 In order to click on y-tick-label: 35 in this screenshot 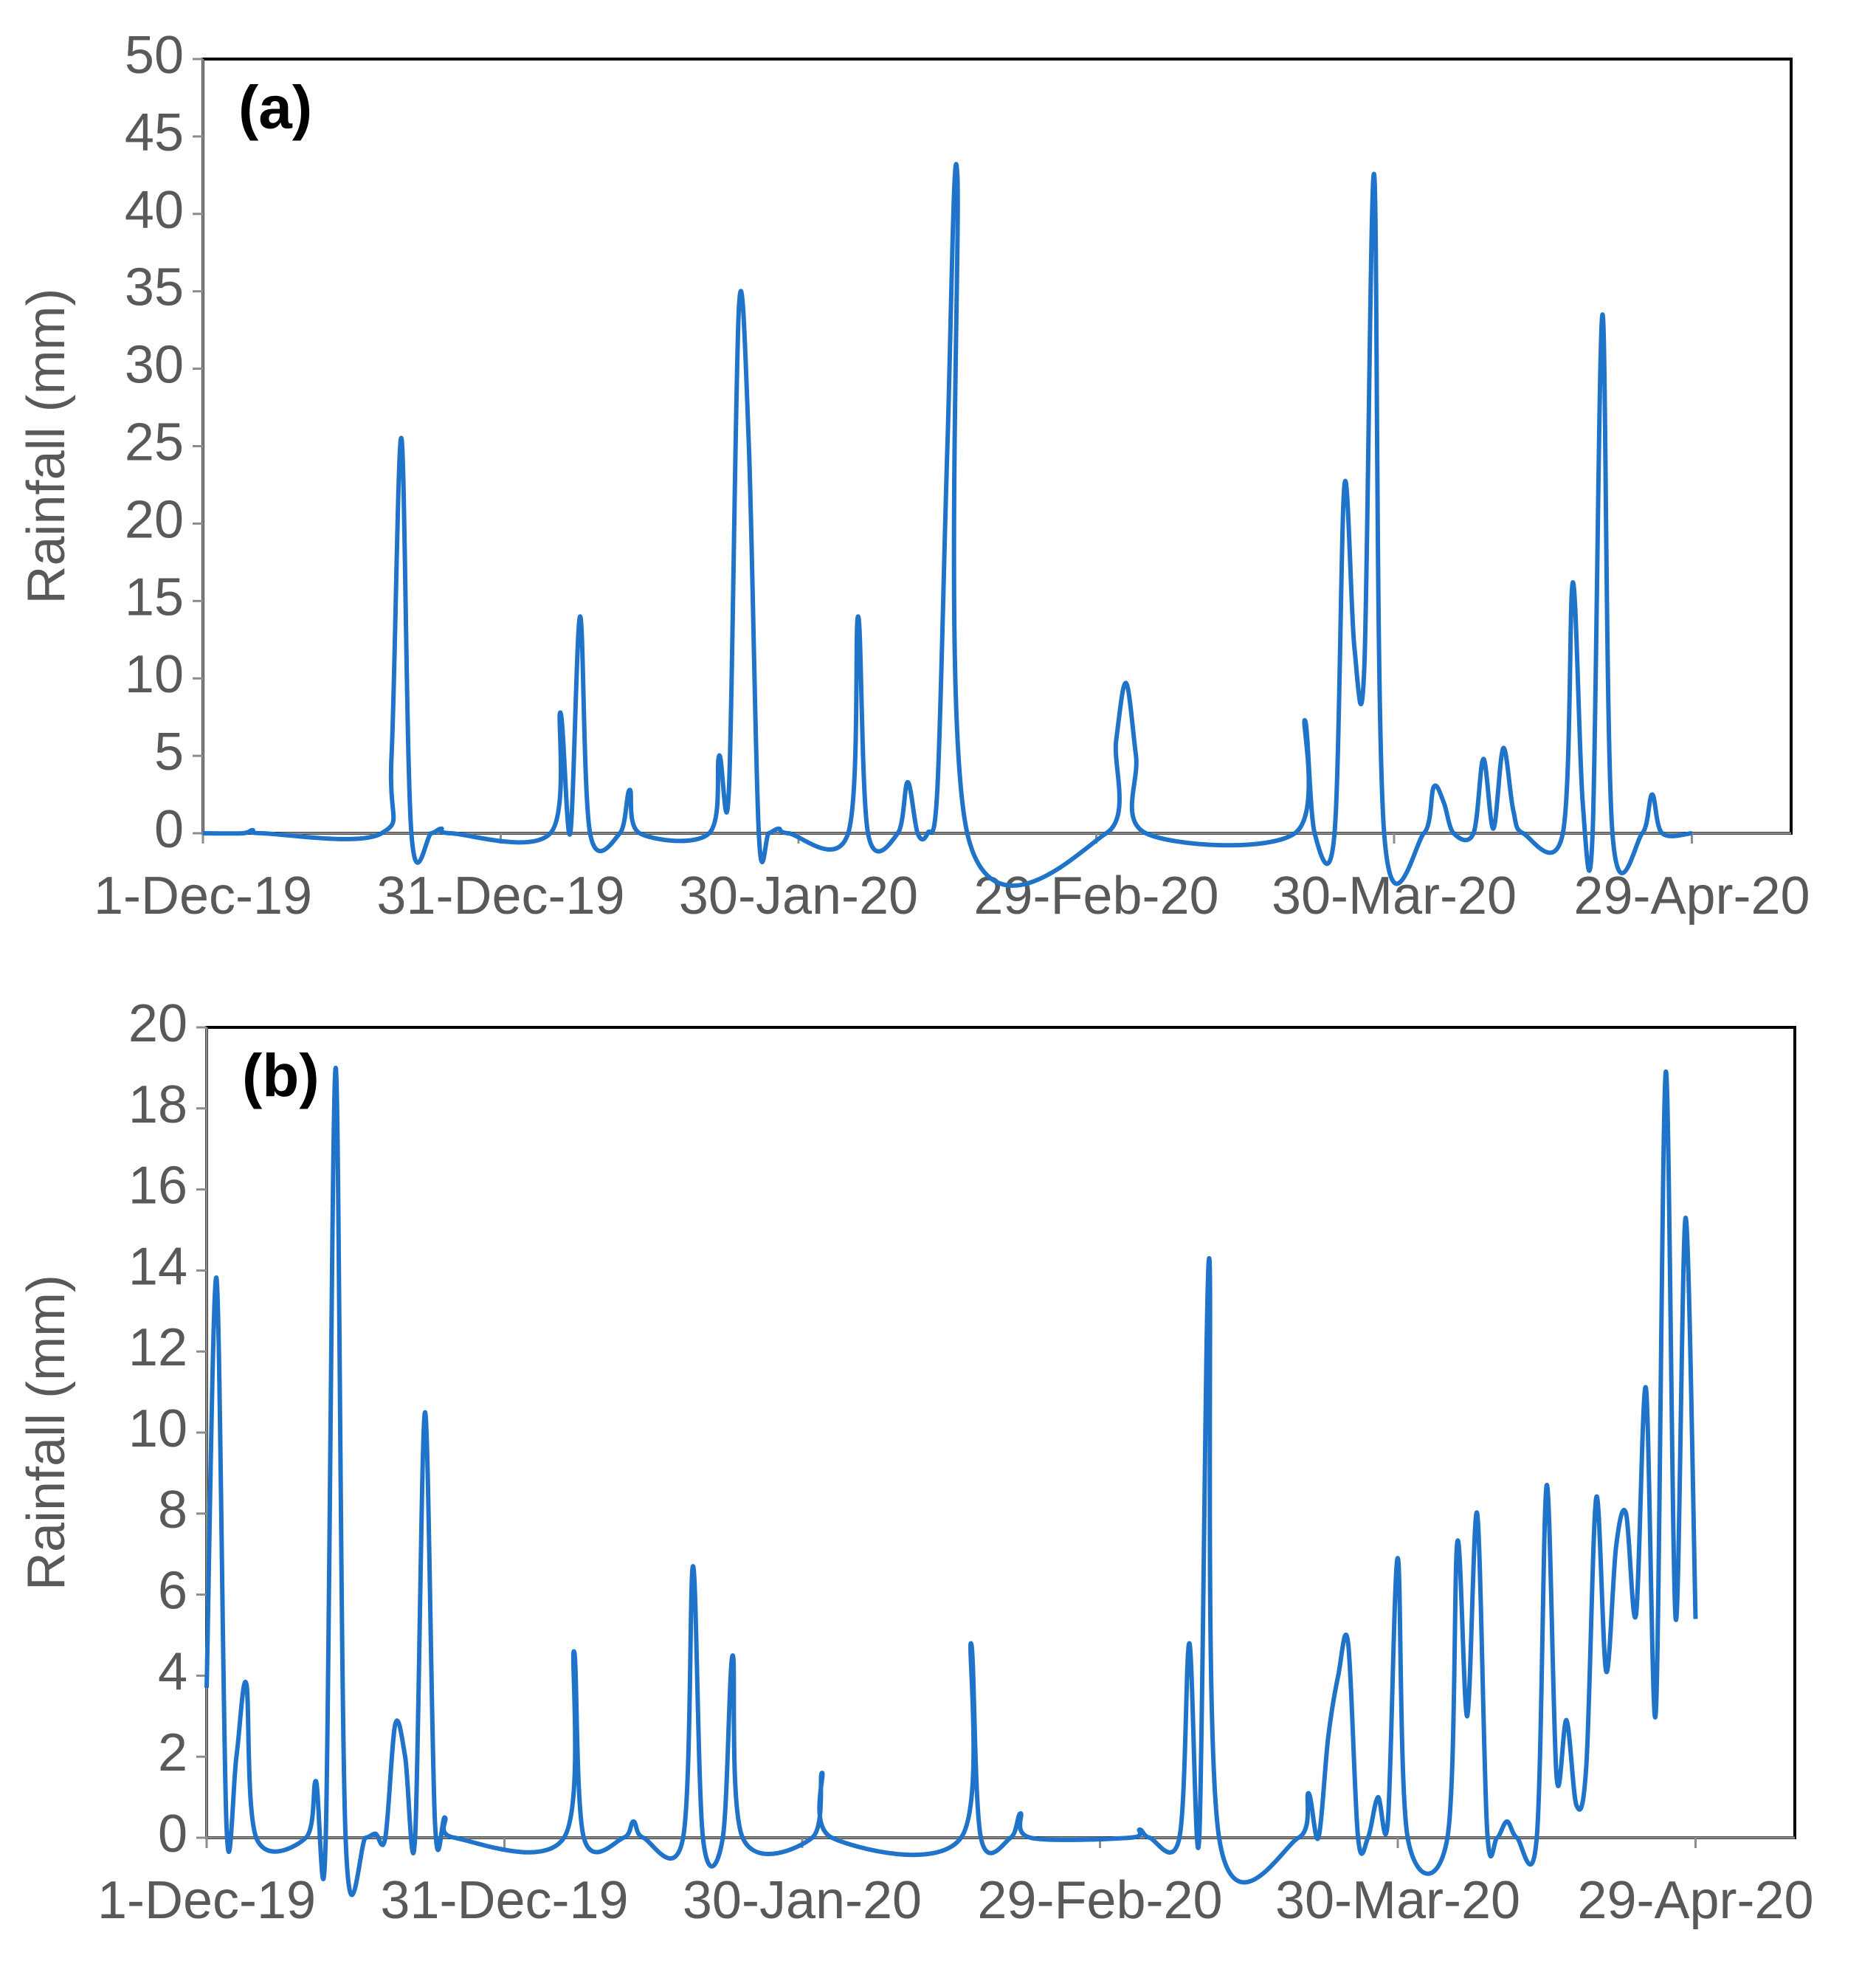, I will do `click(154, 287)`.